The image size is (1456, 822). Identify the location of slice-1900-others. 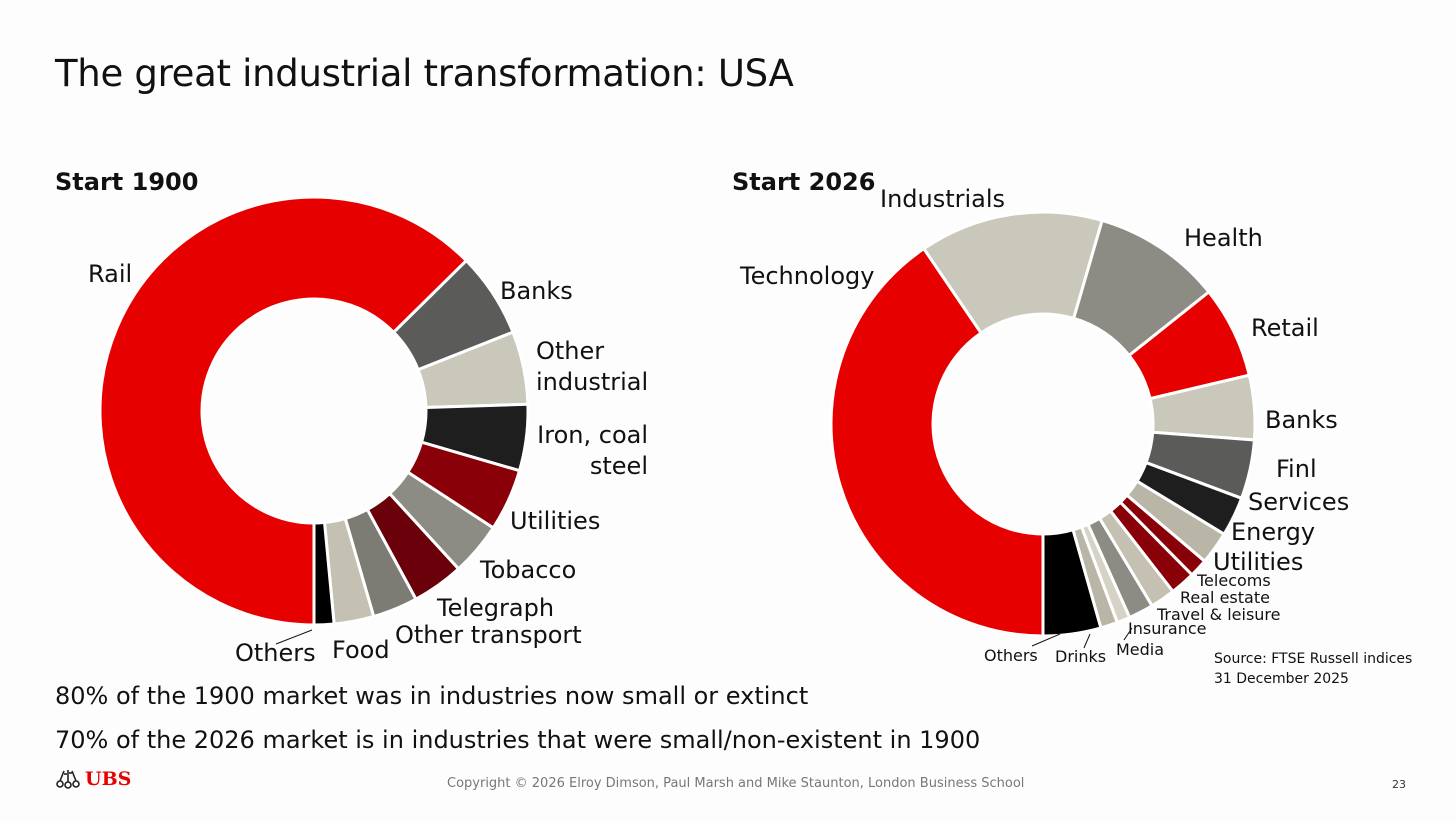
(324, 573).